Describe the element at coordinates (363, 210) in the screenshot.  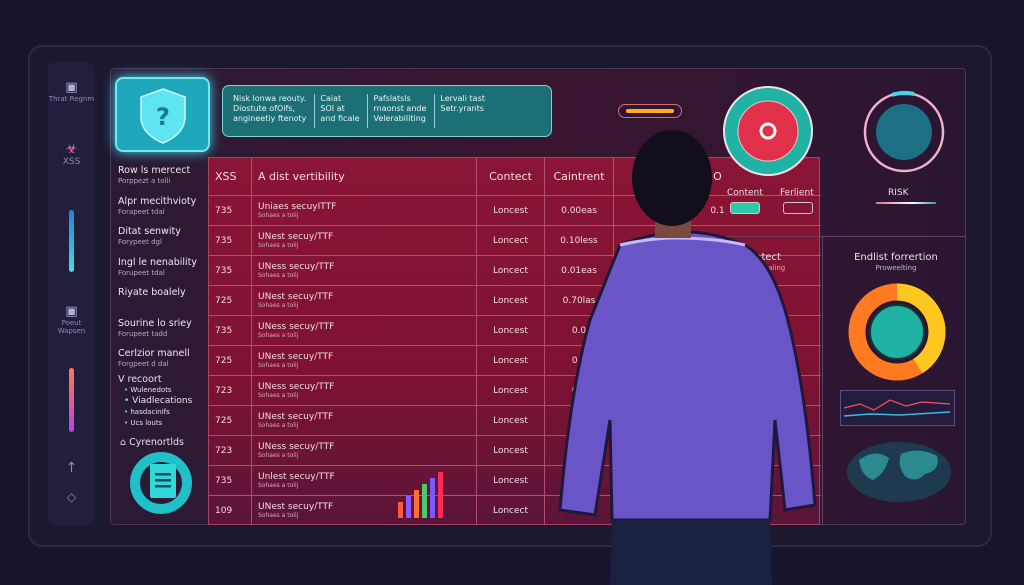
I see `table-cell: Uniaes secuyITTF Sohaes a tolij` at that location.